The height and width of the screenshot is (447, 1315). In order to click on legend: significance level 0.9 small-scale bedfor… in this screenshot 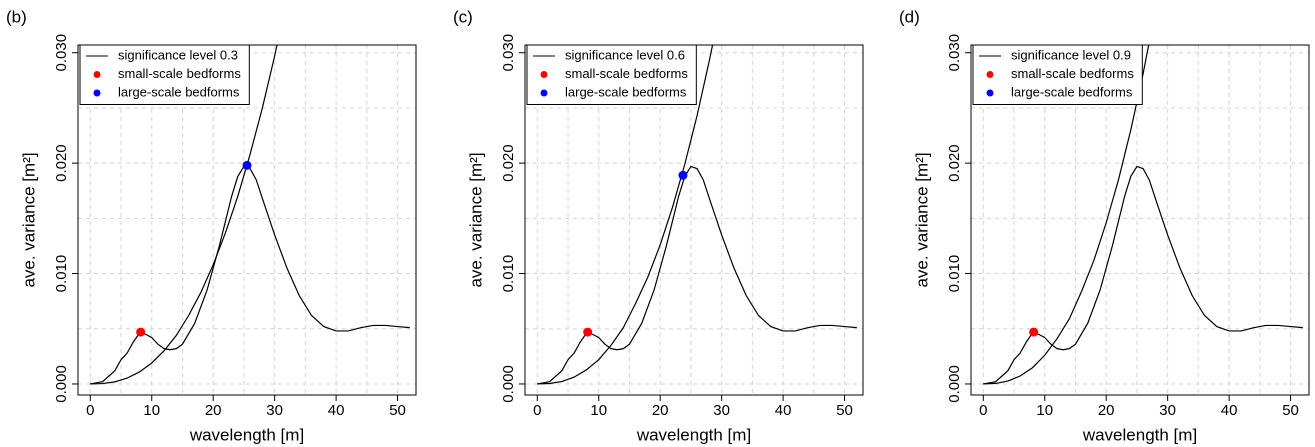, I will do `click(1057, 74)`.